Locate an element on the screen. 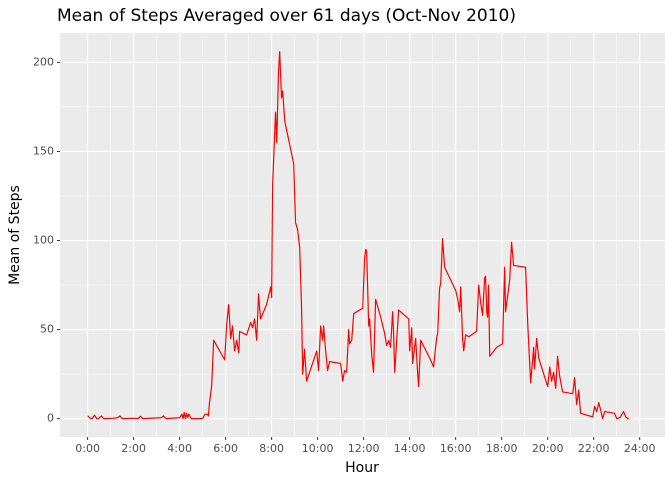 This screenshot has width=672, height=480. x-tick-label: 12:00 is located at coordinates (364, 448).